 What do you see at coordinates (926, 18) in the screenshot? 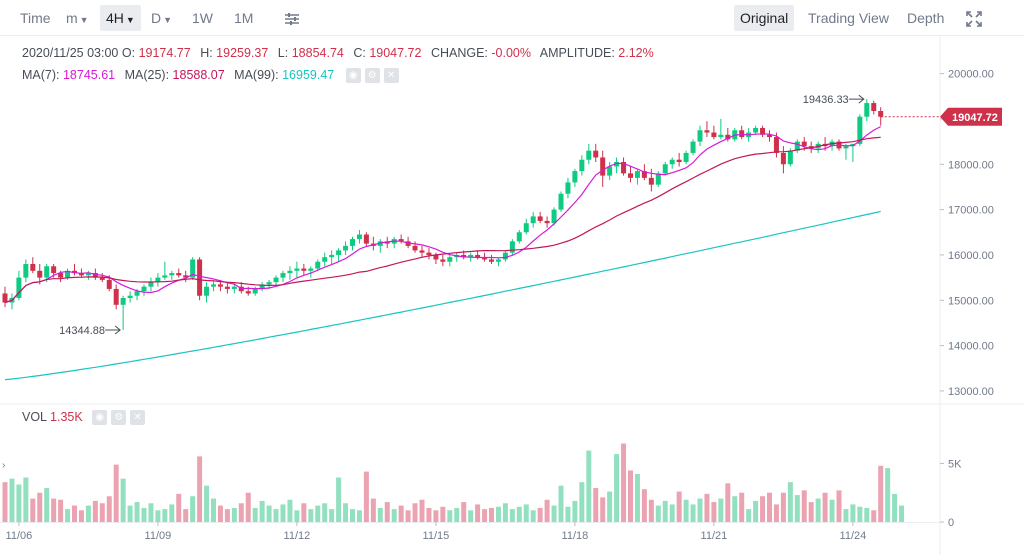
I see `depth-tab: Depth` at bounding box center [926, 18].